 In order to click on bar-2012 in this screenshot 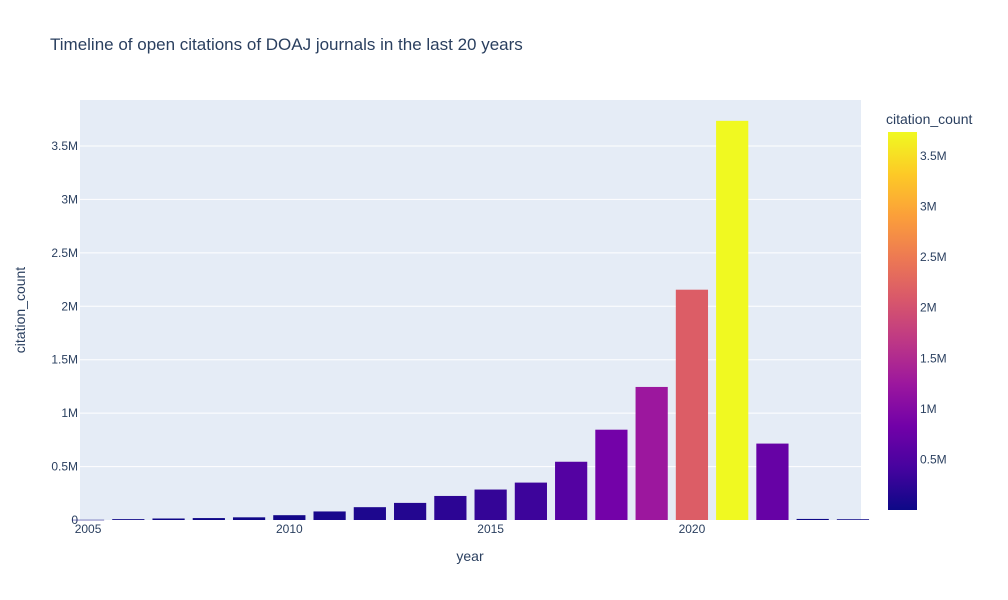, I will do `click(369, 513)`.